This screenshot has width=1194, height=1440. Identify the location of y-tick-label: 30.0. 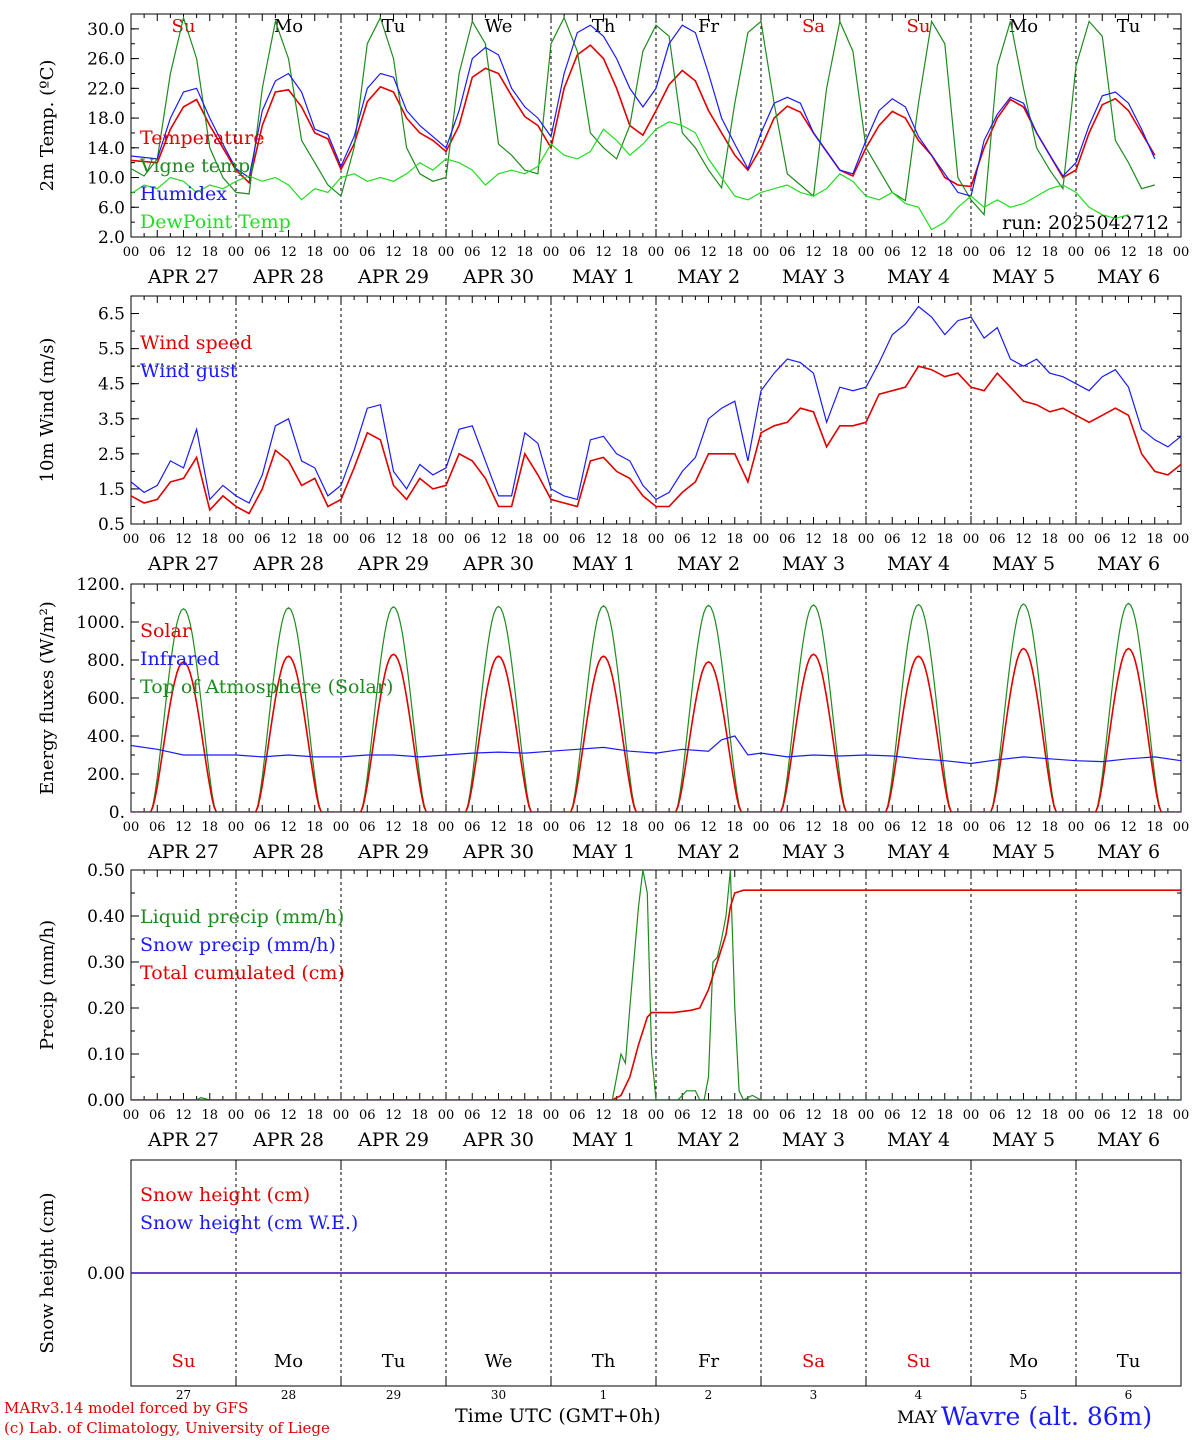
(106, 30).